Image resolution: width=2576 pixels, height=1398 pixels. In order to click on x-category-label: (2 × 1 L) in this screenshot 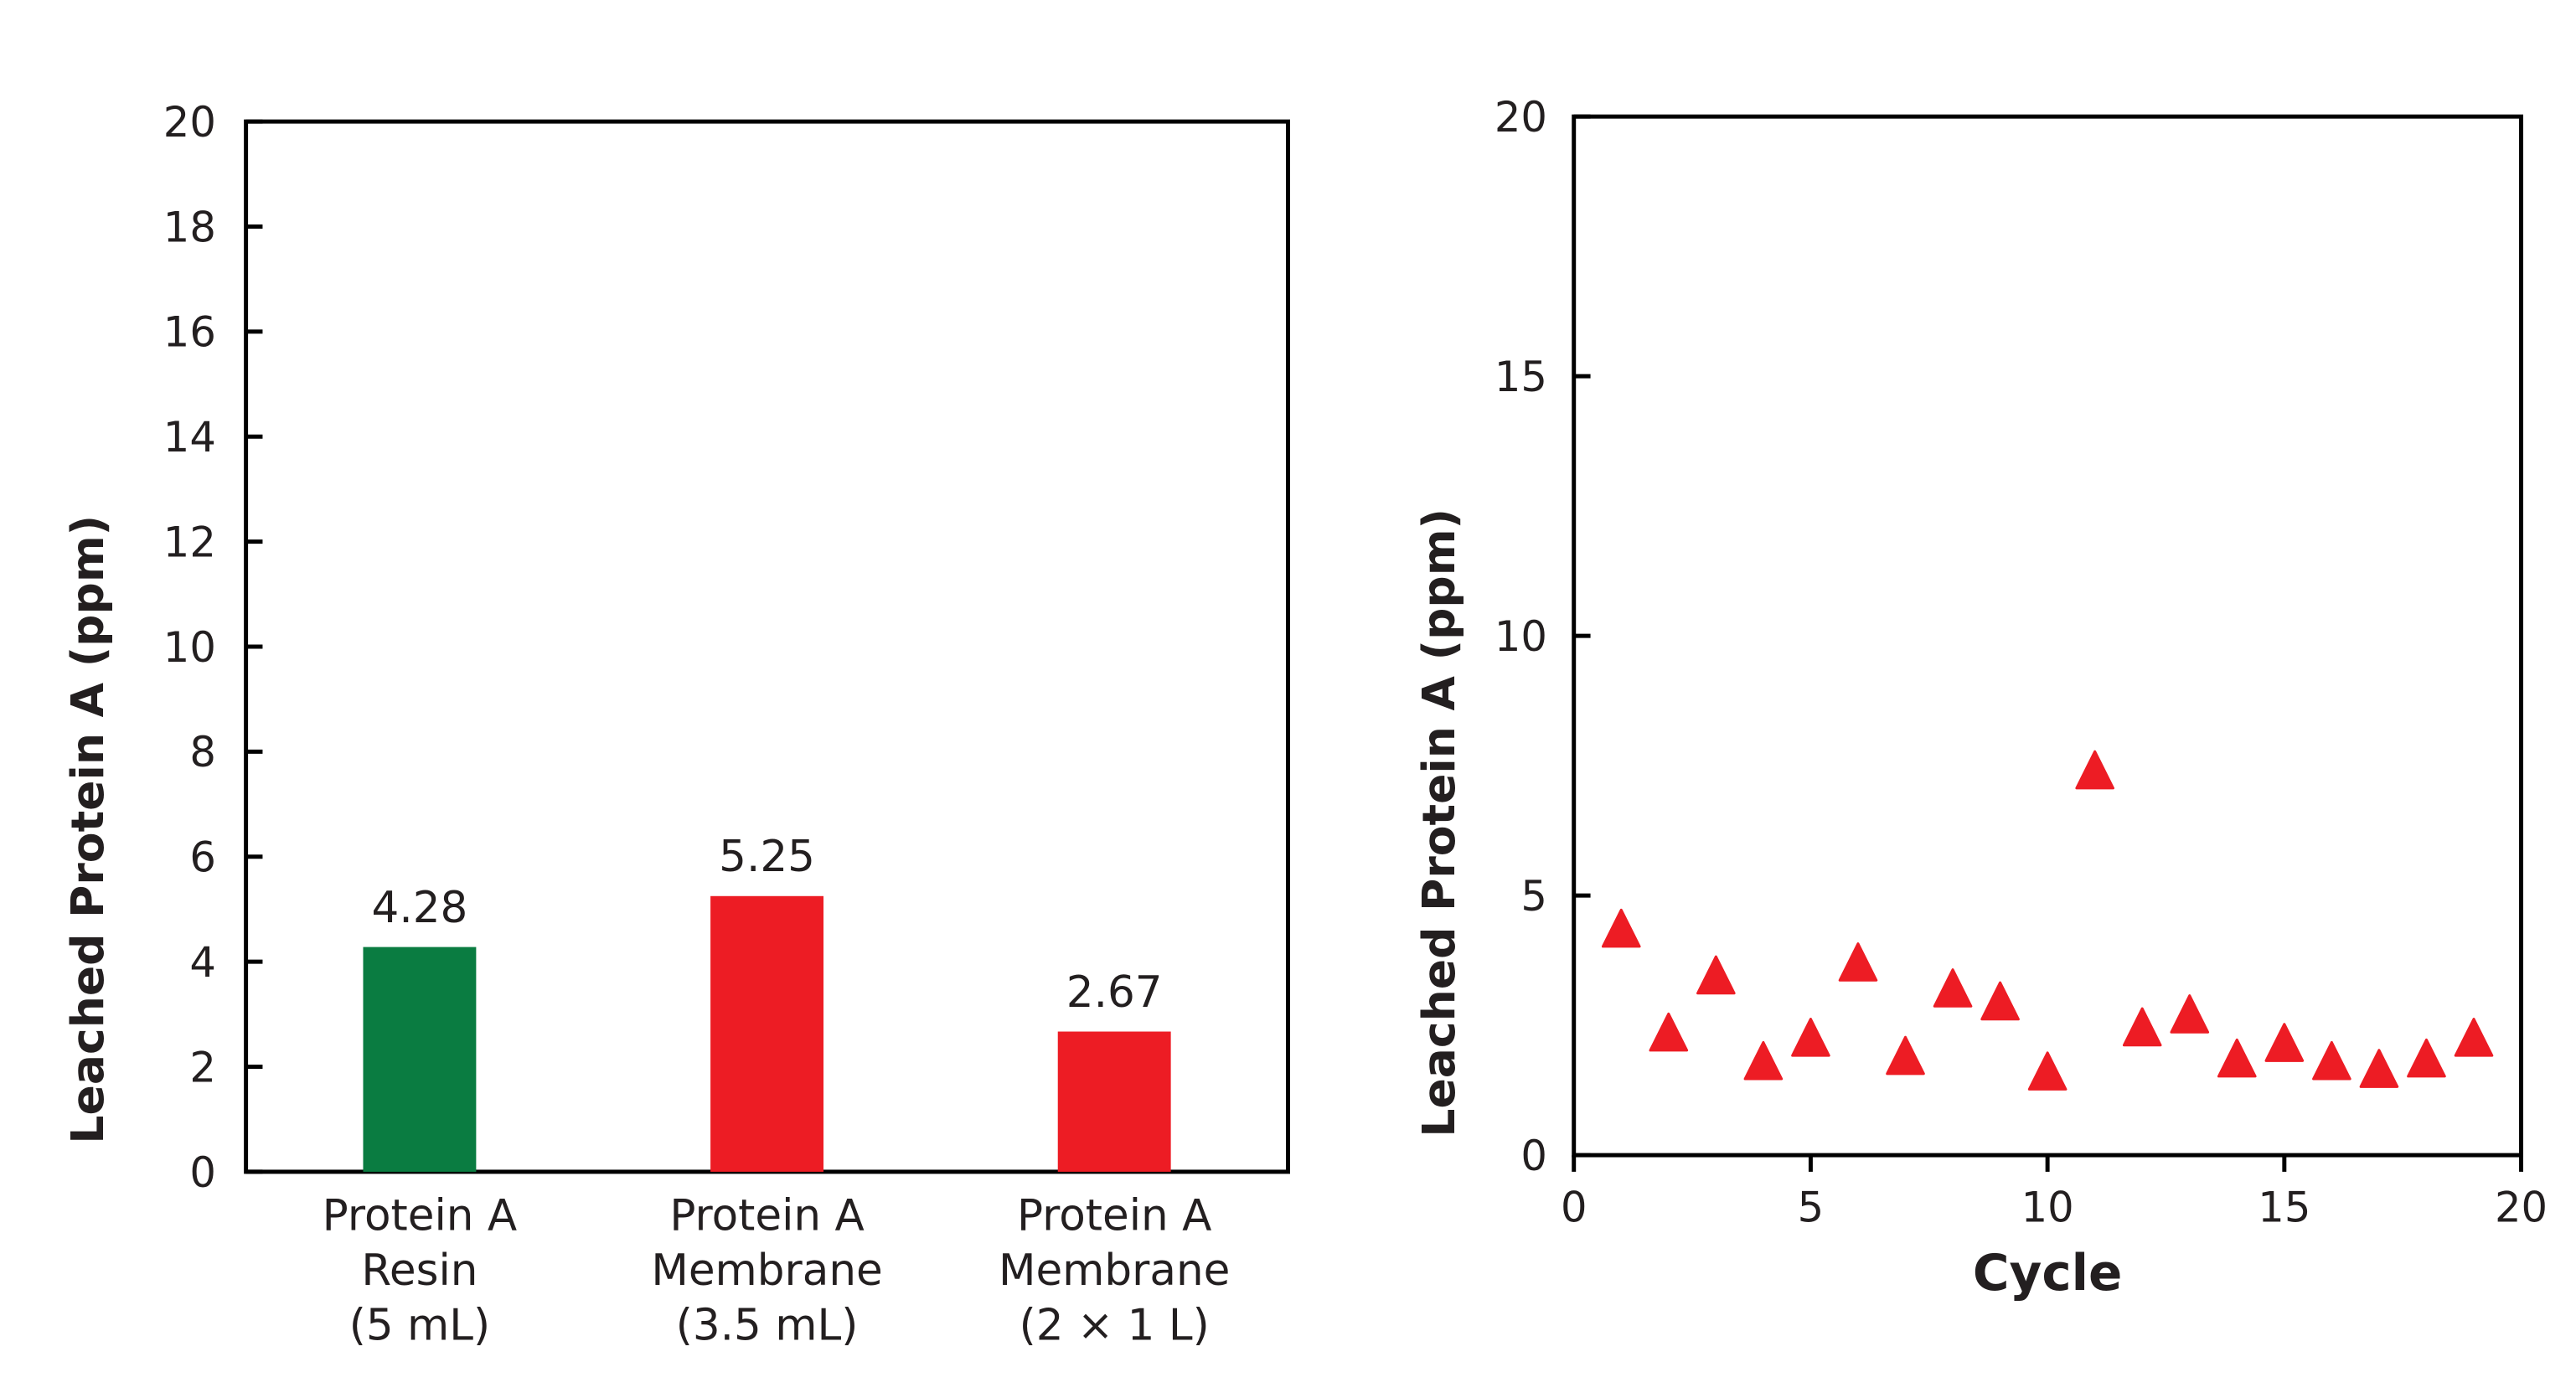, I will do `click(1115, 1325)`.